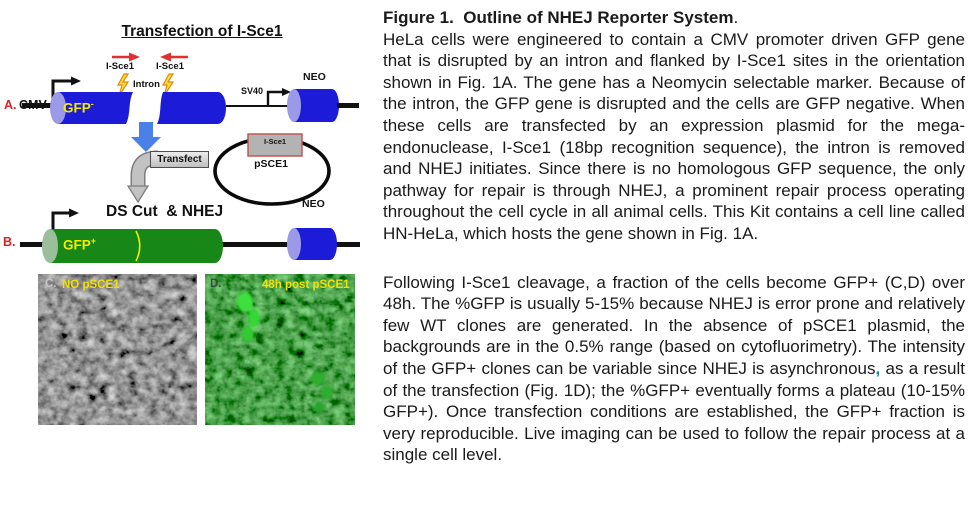 This screenshot has height=529, width=969. What do you see at coordinates (91, 285) in the screenshot?
I see `panel-c-label: NO pSCE1` at bounding box center [91, 285].